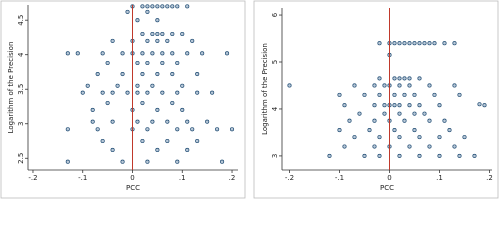 The image size is (500, 240). Describe the element at coordinates (82, 178) in the screenshot. I see `x-tick-label: -.1` at that location.